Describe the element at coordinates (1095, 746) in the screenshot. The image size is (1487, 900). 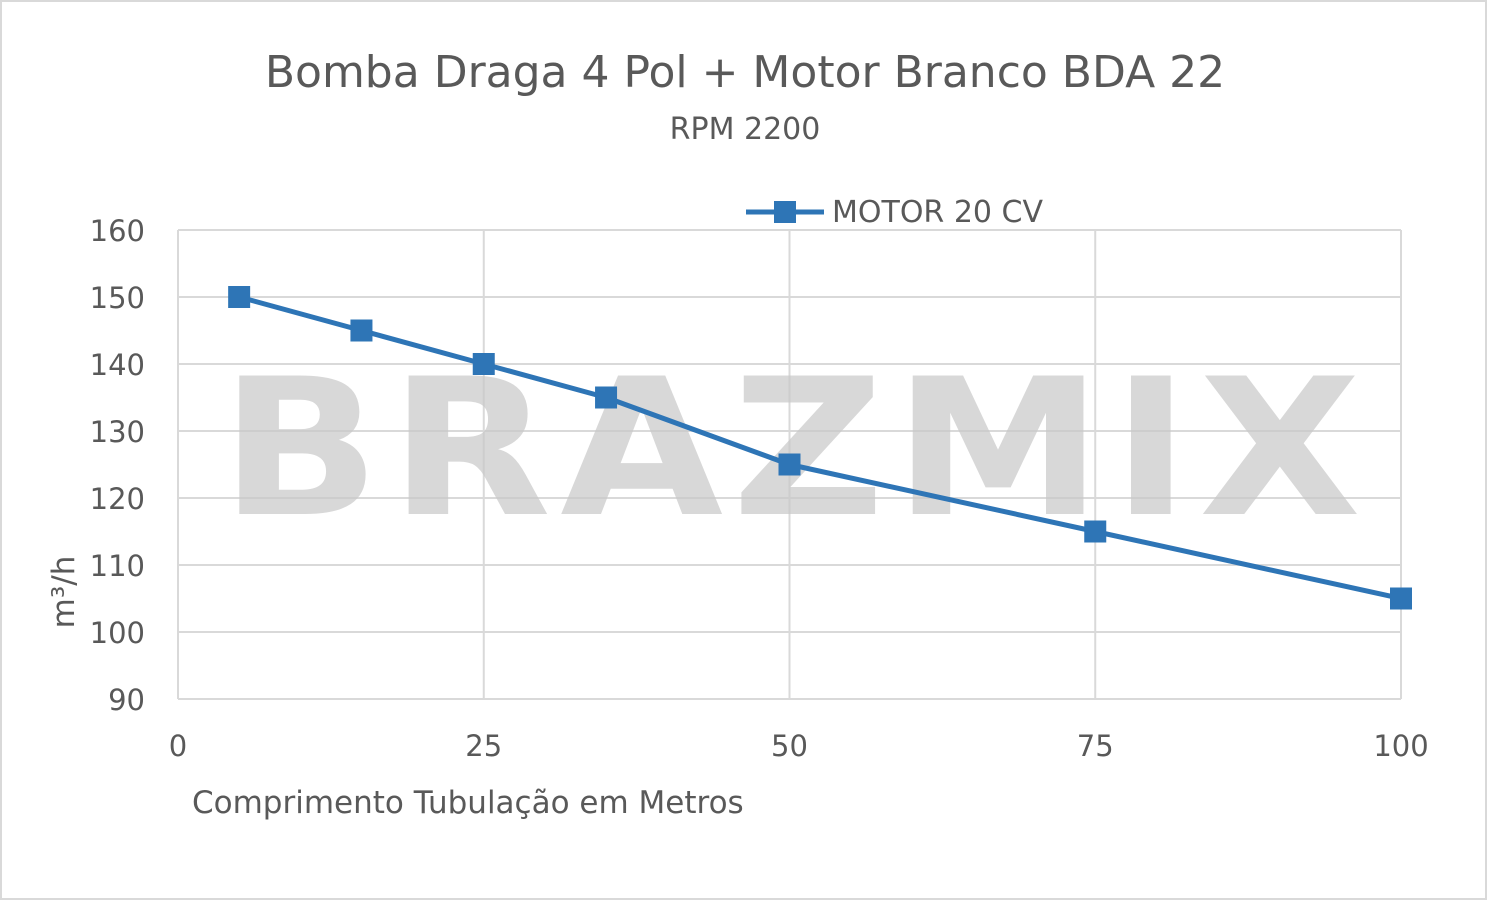
I see `x-tick-label: 75` at that location.